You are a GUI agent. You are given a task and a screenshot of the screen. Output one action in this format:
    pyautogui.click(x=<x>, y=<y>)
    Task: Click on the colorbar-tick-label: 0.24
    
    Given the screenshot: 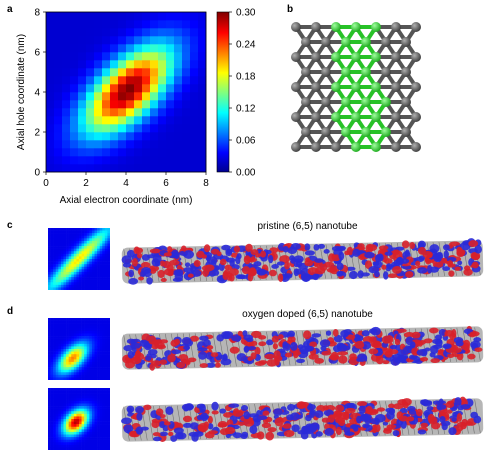 What is the action you would take?
    pyautogui.click(x=246, y=45)
    